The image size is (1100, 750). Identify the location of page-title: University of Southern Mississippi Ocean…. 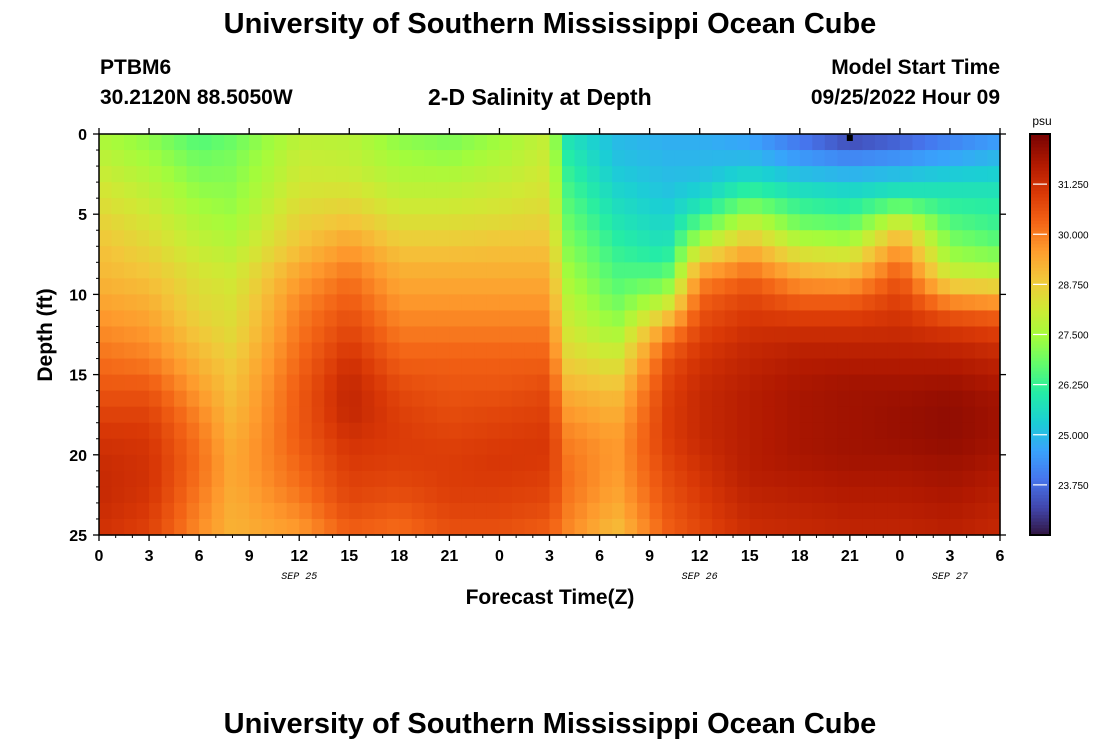
(550, 24).